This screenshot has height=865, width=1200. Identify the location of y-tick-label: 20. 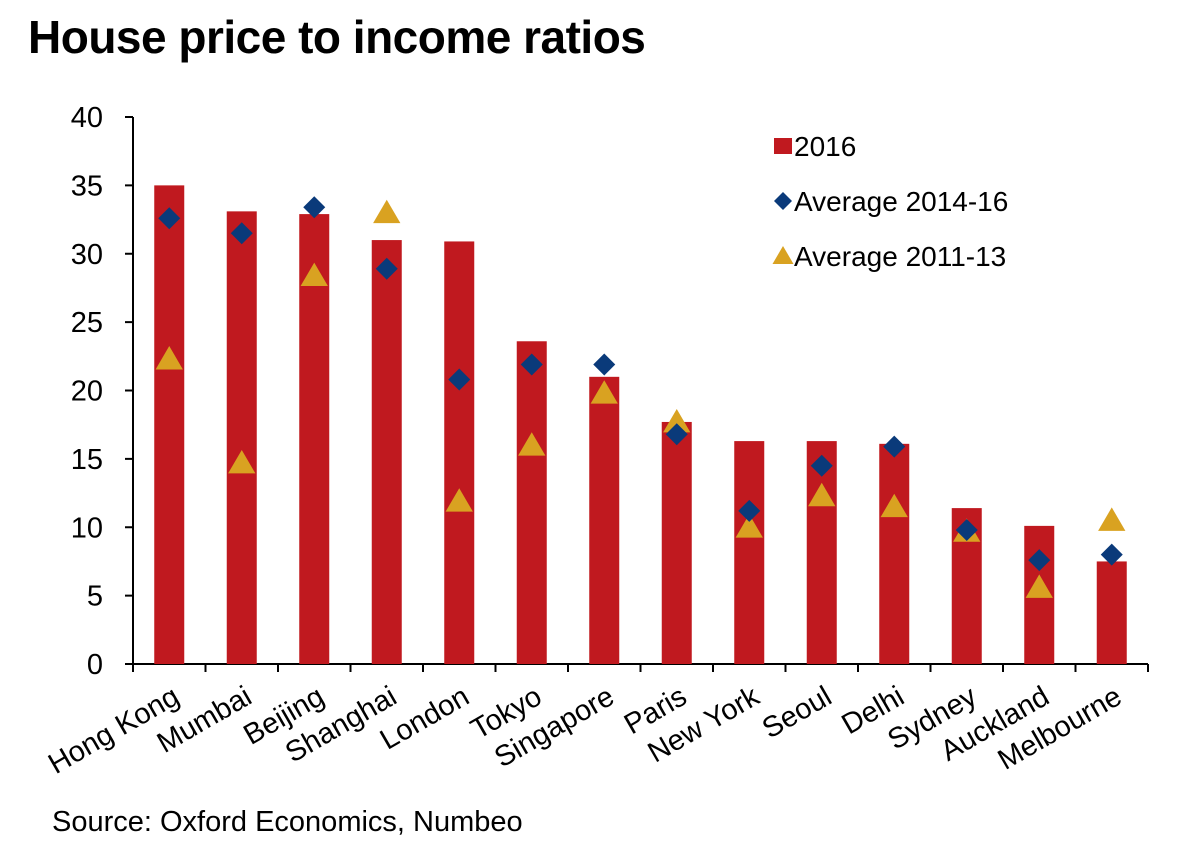
(87, 392).